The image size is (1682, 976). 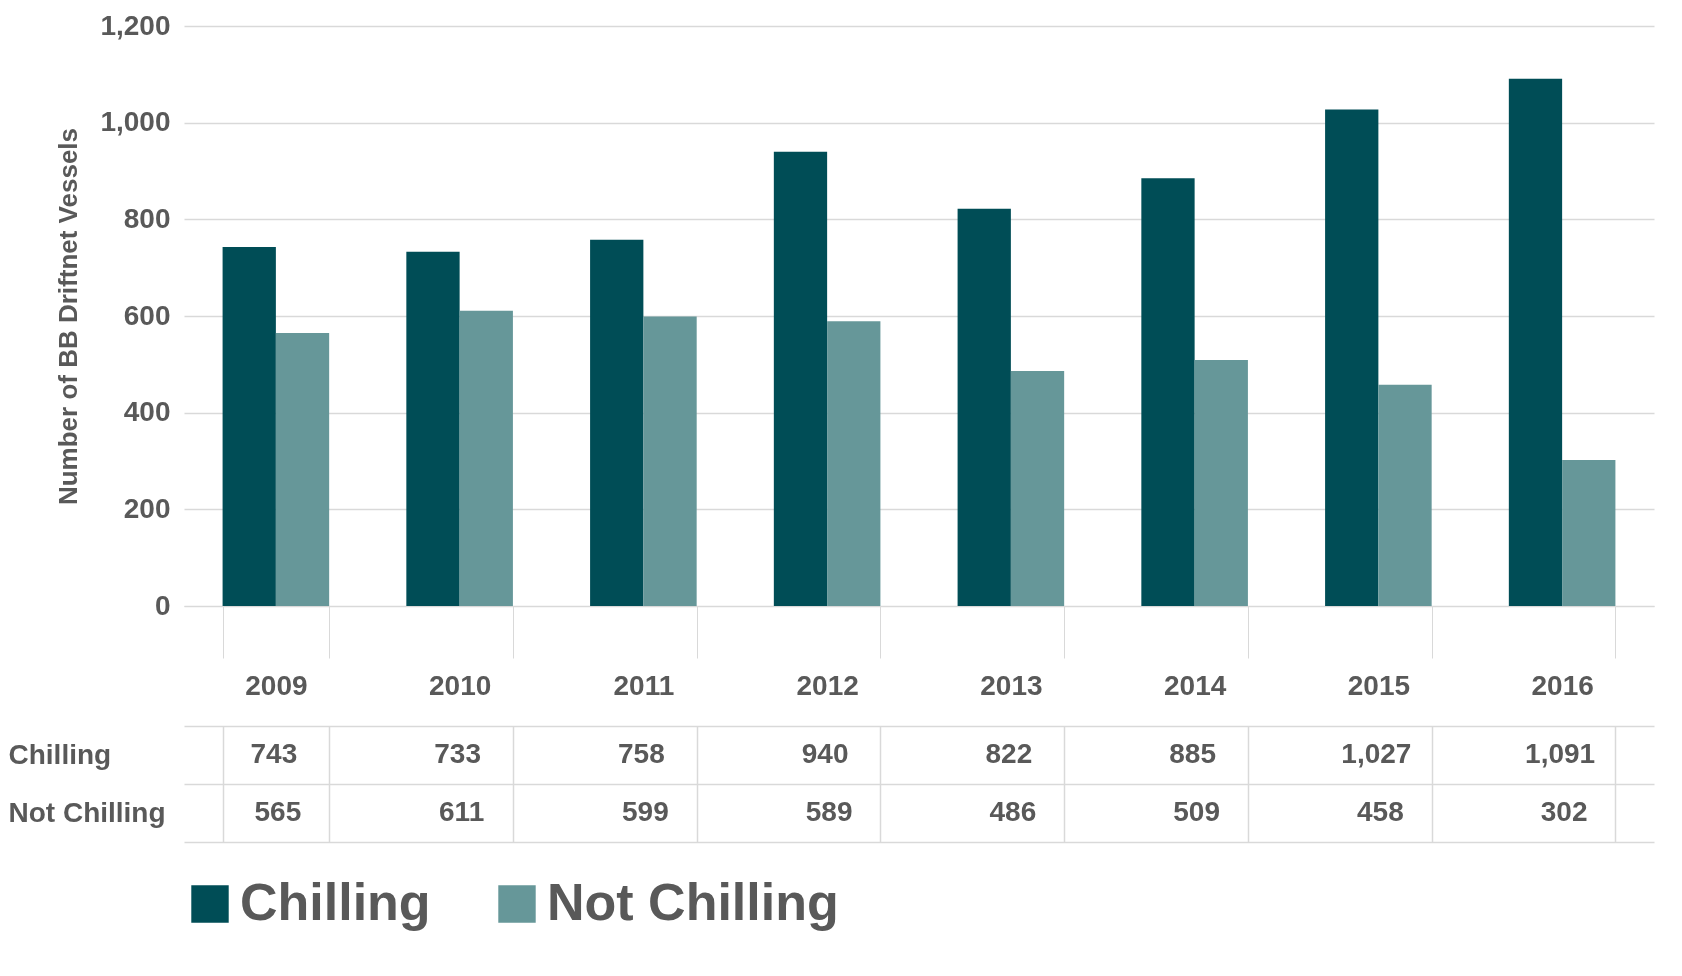 I want to click on x-tick-label: 2014, so click(x=1195, y=685).